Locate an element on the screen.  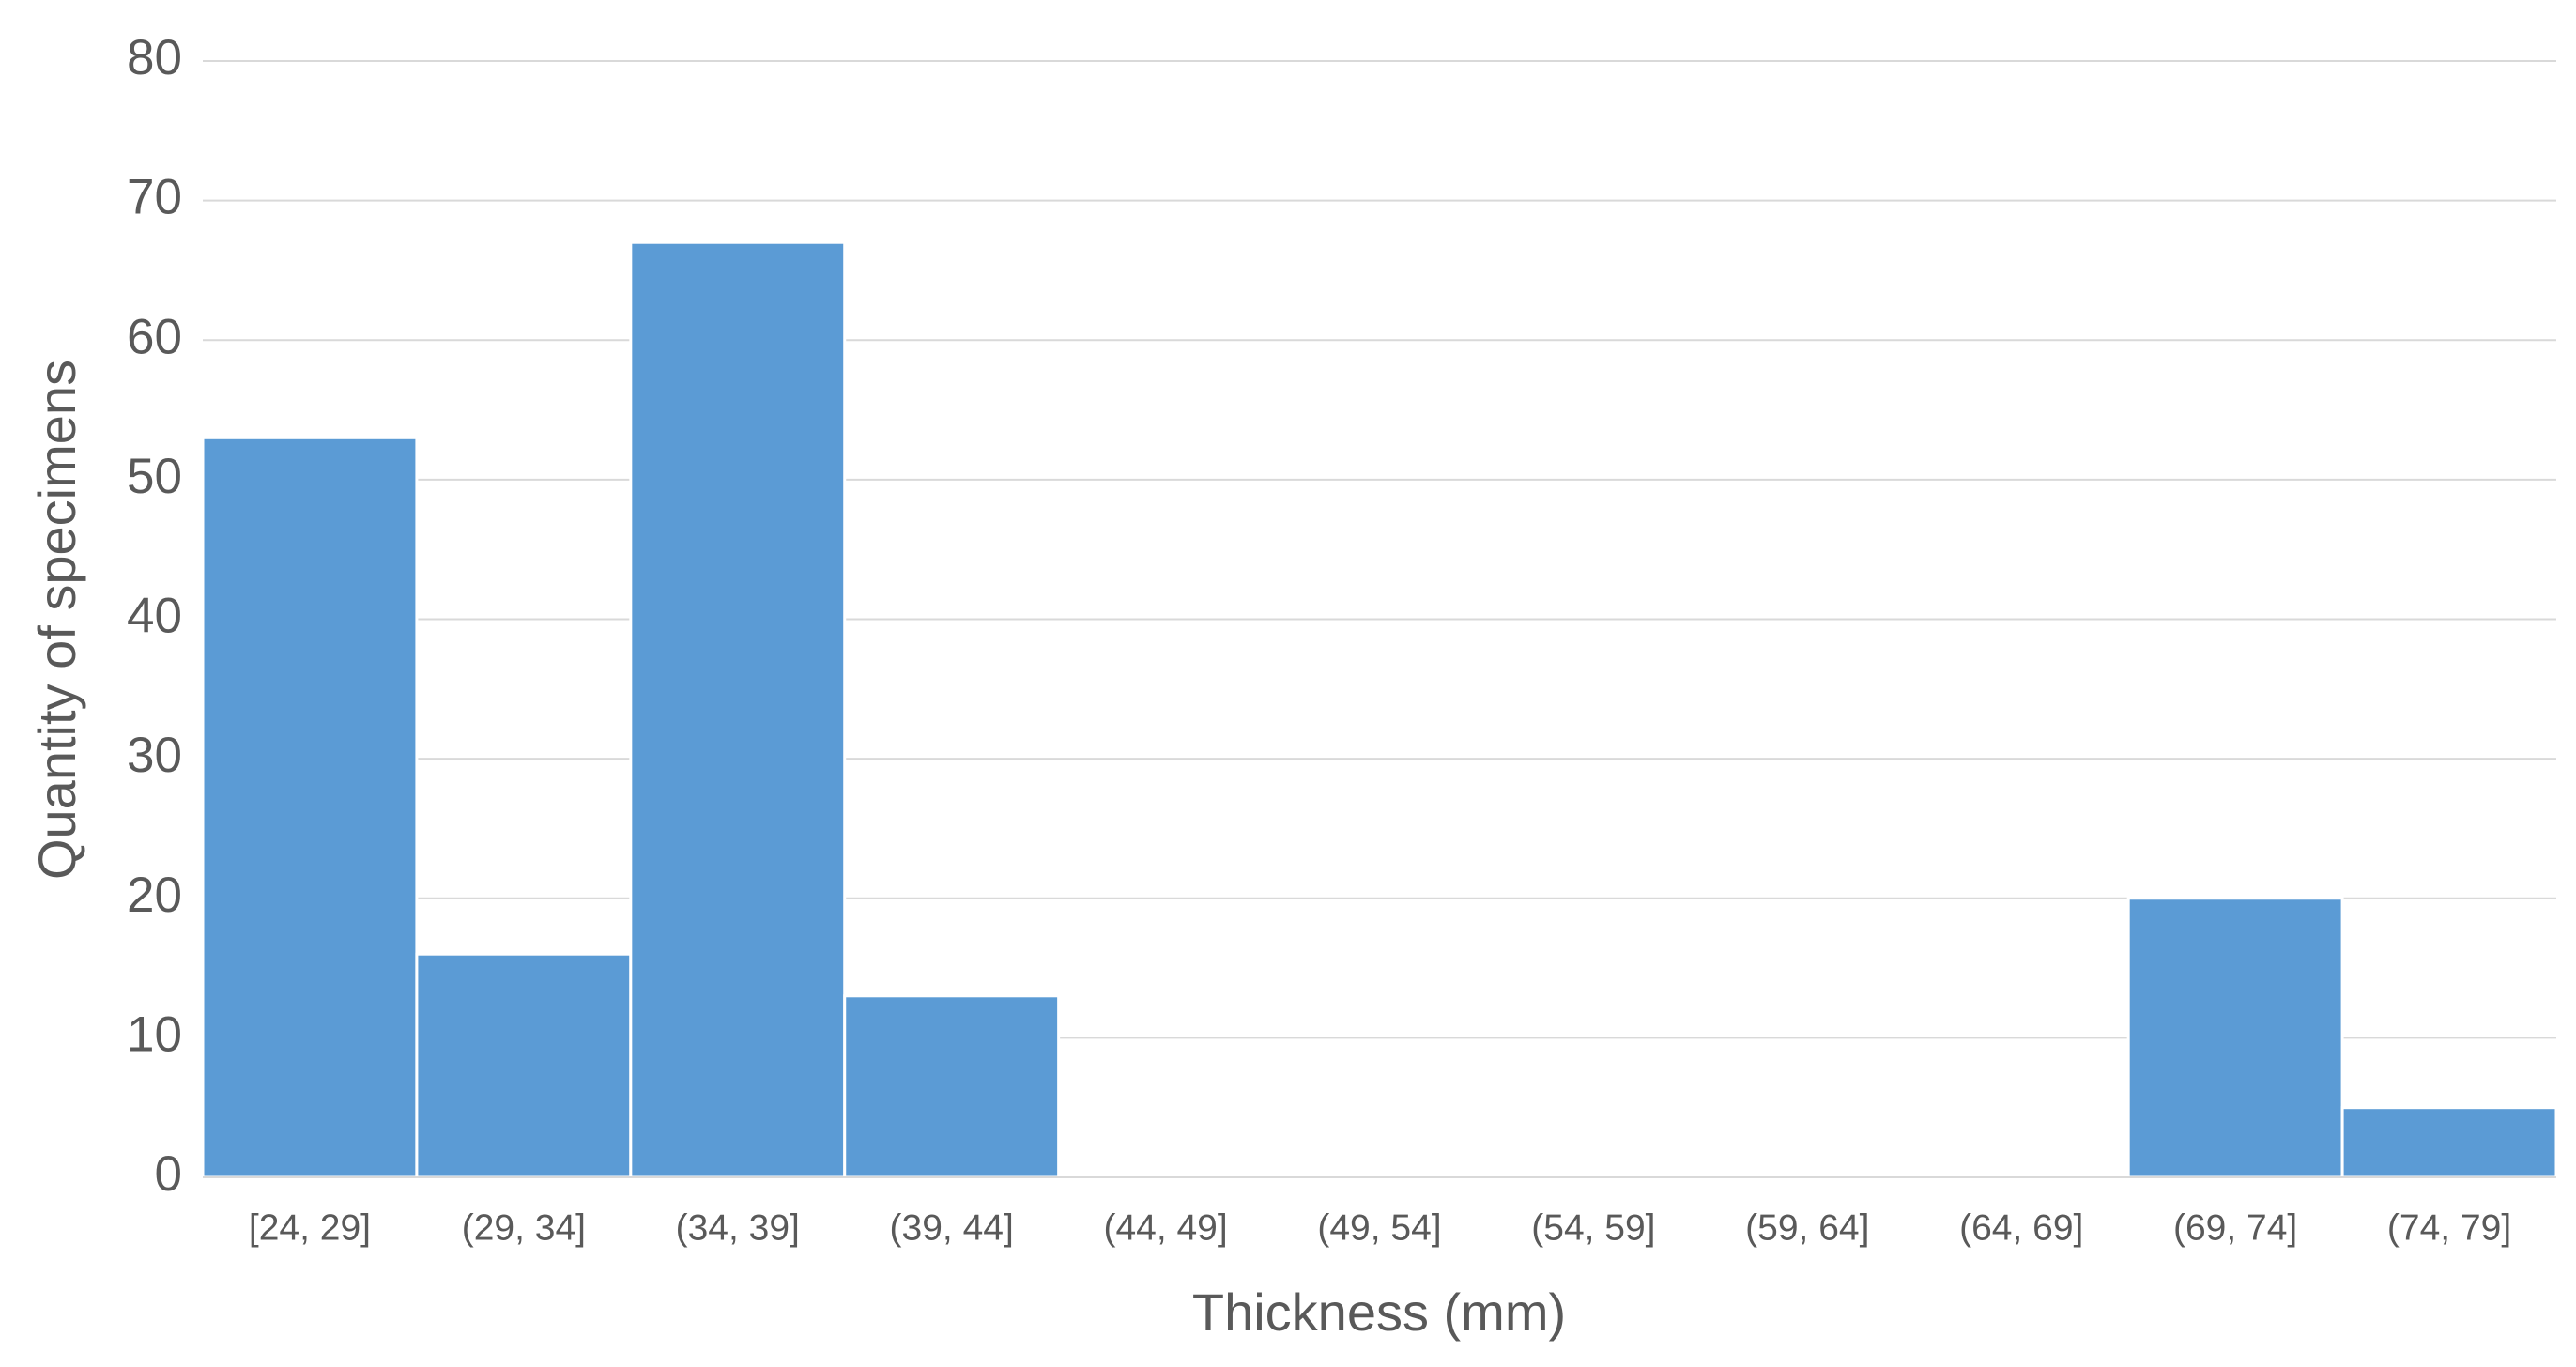
x-tick-label: (44, 49] is located at coordinates (1165, 1227).